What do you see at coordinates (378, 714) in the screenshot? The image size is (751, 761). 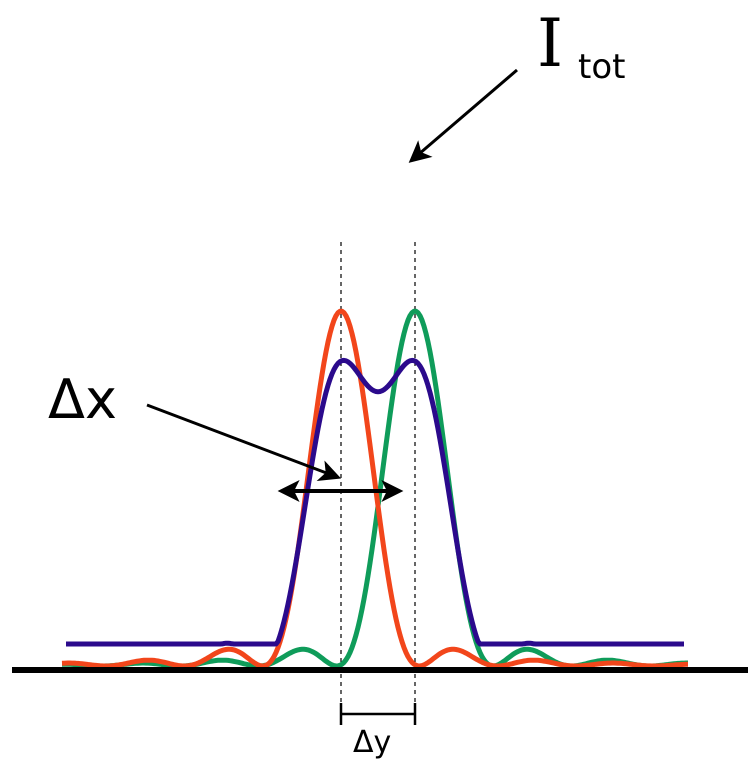 I see `delta-y-bracket` at bounding box center [378, 714].